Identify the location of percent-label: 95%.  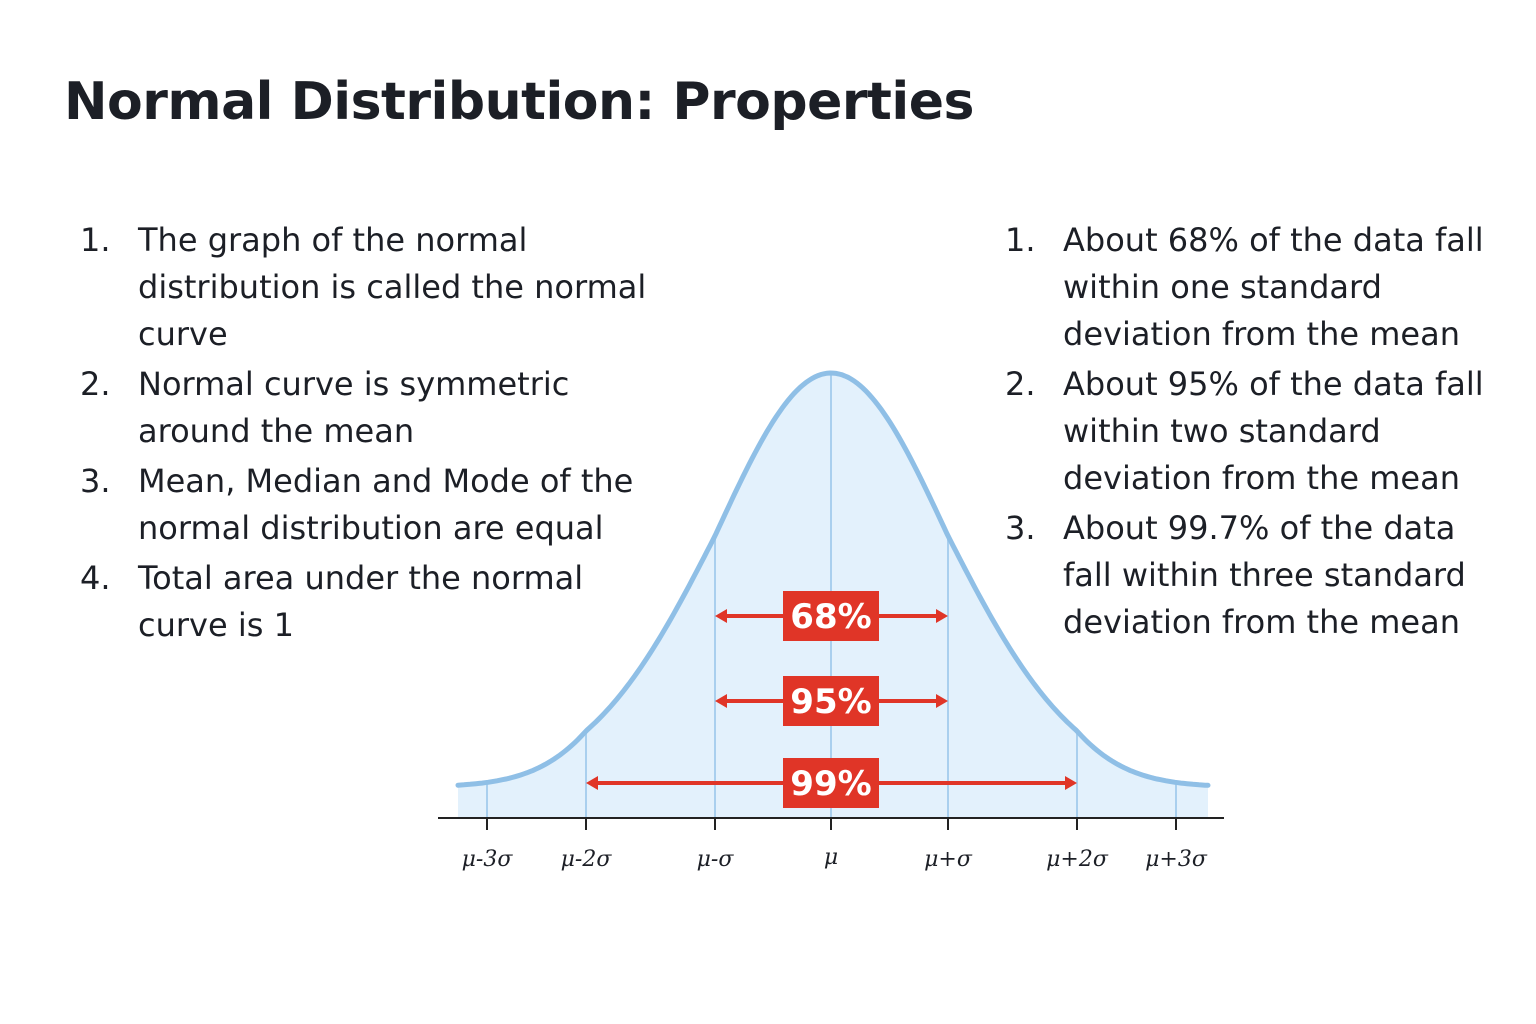
(830, 702).